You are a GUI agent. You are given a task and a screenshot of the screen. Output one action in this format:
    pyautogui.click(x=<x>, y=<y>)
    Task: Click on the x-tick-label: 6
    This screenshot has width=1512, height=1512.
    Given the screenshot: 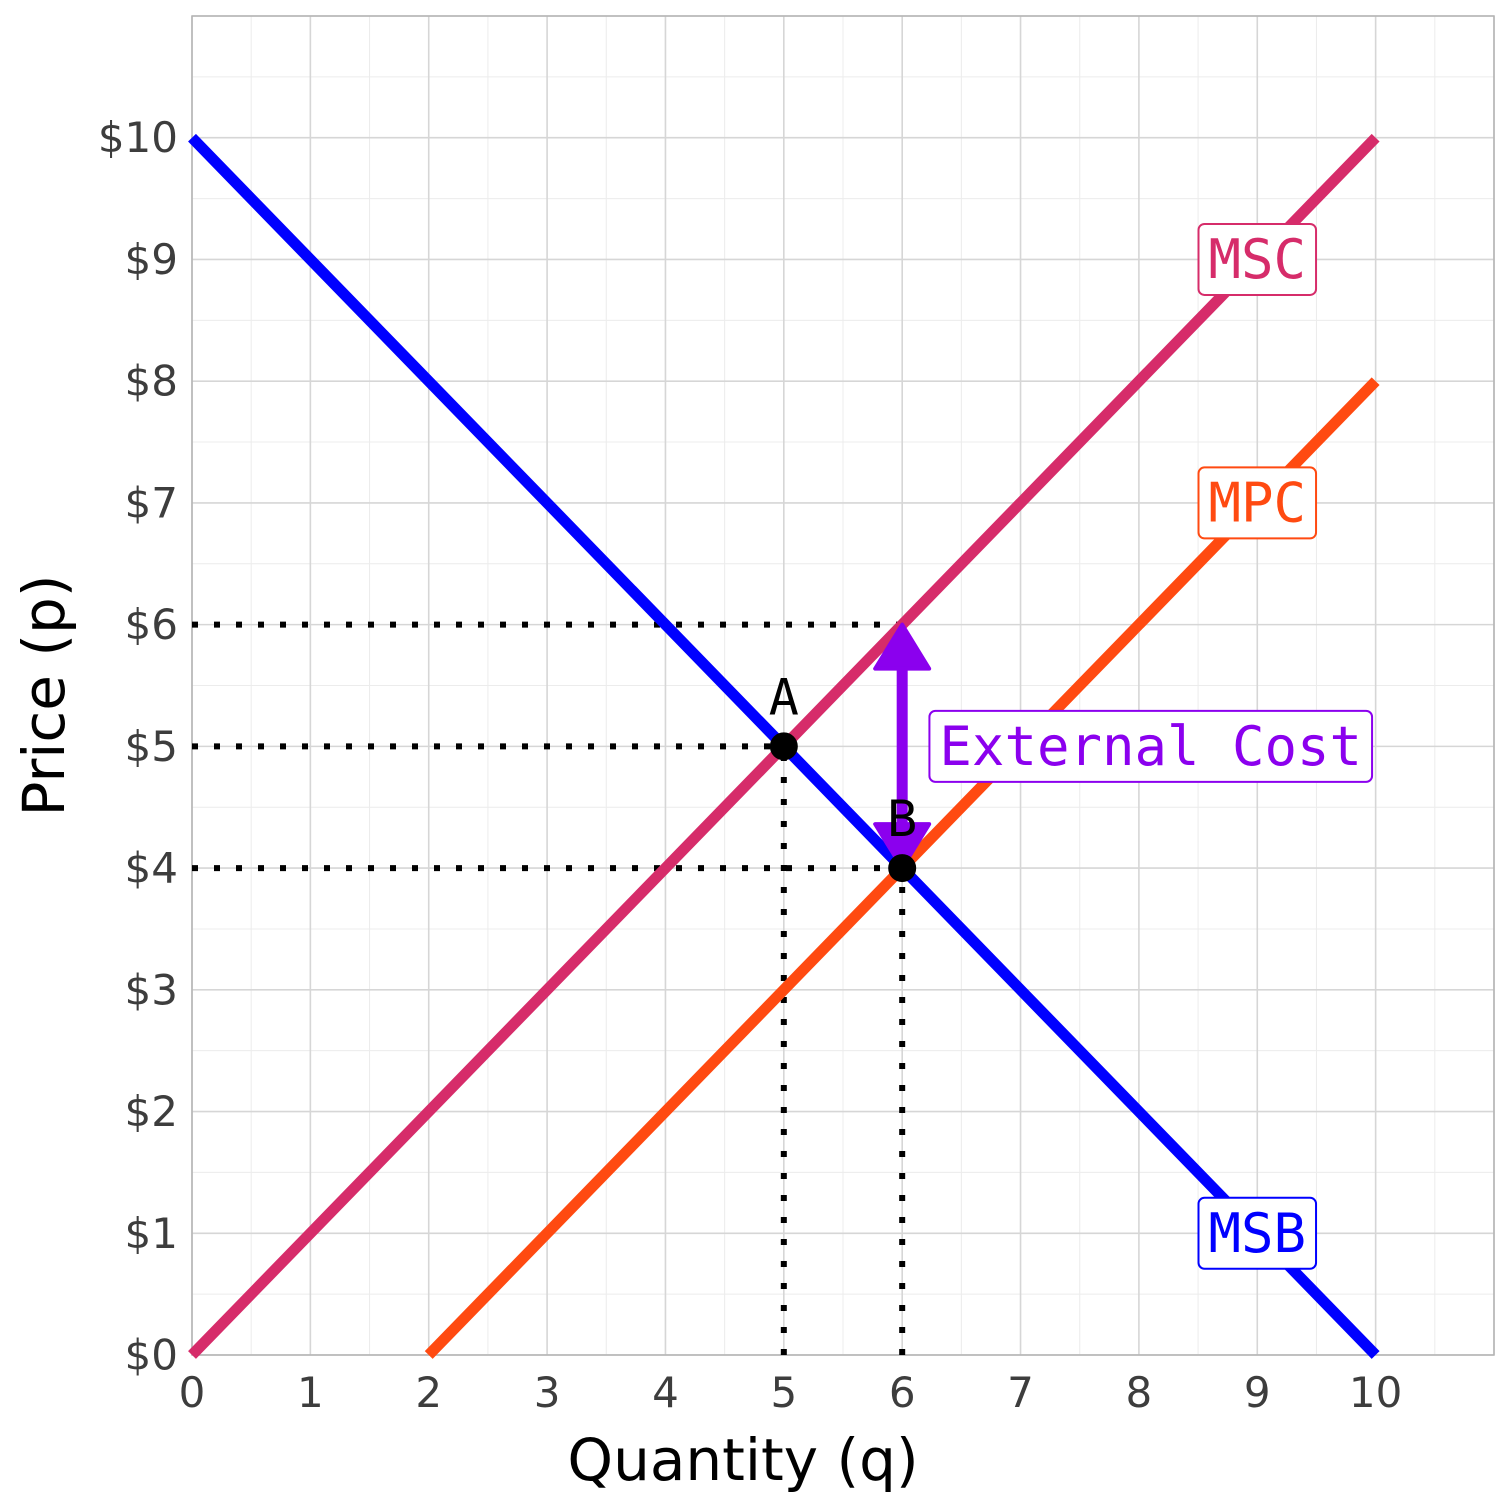 What is the action you would take?
    pyautogui.click(x=902, y=1392)
    